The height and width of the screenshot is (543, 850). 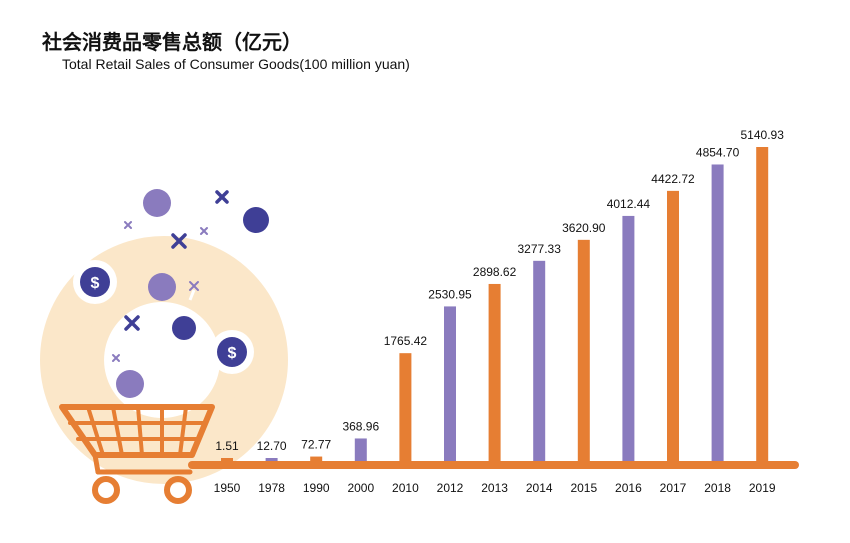 What do you see at coordinates (762, 488) in the screenshot?
I see `x-tick-2019: 2019` at bounding box center [762, 488].